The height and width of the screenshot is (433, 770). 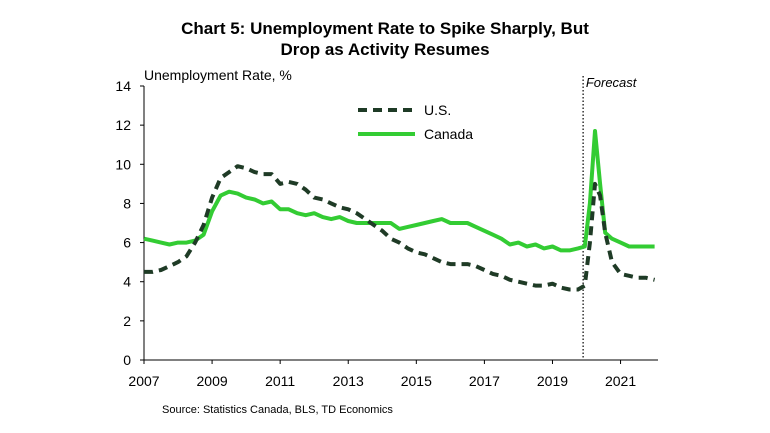 I want to click on legend-label-canada: Canada, so click(x=448, y=134).